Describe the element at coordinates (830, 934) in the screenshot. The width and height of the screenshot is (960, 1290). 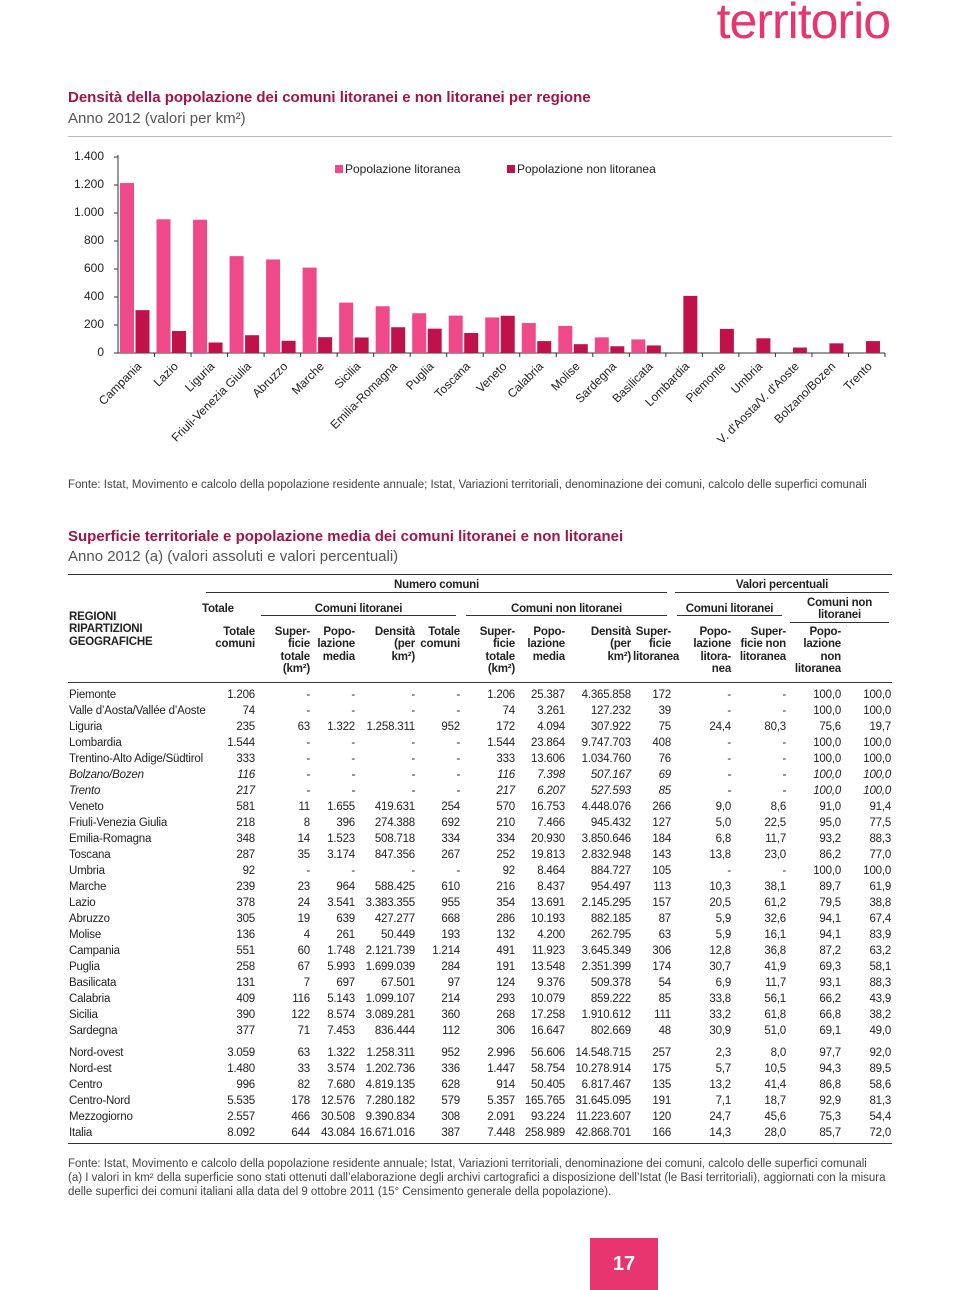
I see `table-cell: 94,1` at that location.